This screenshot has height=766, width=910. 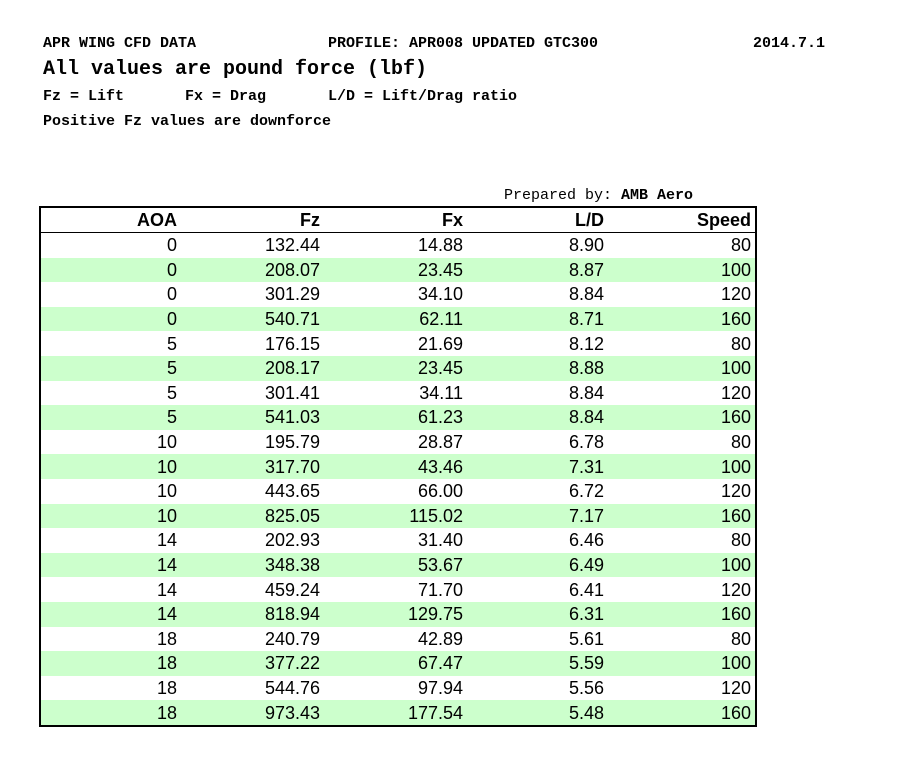 What do you see at coordinates (537, 368) in the screenshot?
I see `table-cell: 8.88` at bounding box center [537, 368].